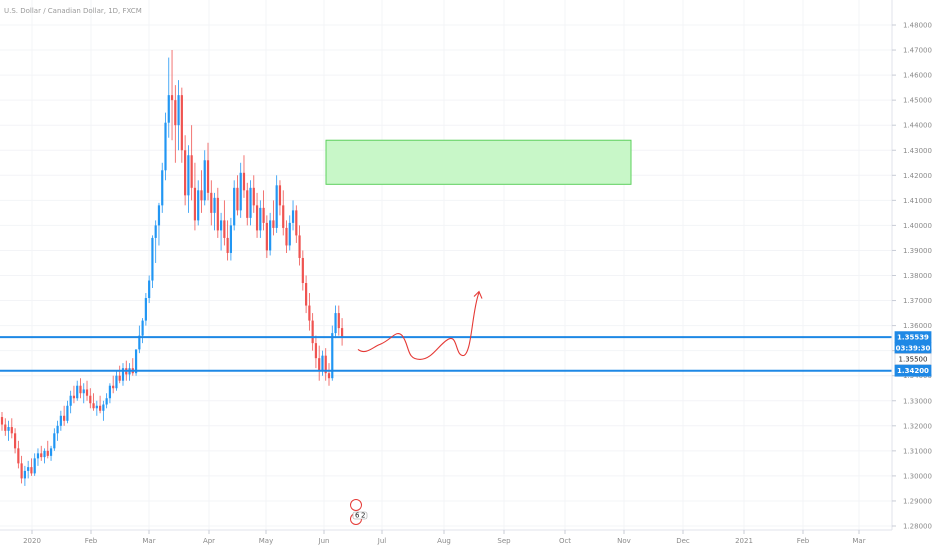 Image resolution: width=932 pixels, height=550 pixels. Describe the element at coordinates (73, 11) in the screenshot. I see `chart-title: U.S. Dollar / Canadian Dollar, 1D, FXCM` at that location.